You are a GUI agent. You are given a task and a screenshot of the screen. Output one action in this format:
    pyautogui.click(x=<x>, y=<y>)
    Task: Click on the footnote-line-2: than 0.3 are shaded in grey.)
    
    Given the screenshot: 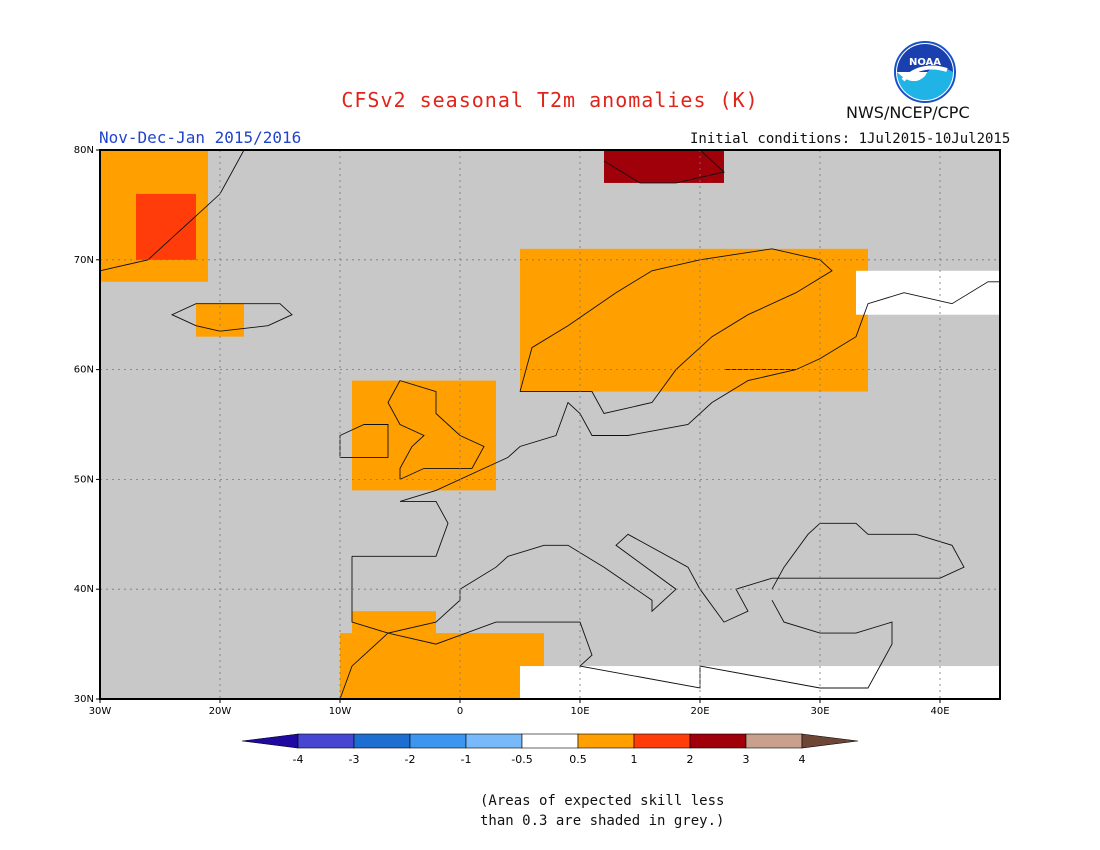 What is the action you would take?
    pyautogui.click(x=602, y=821)
    